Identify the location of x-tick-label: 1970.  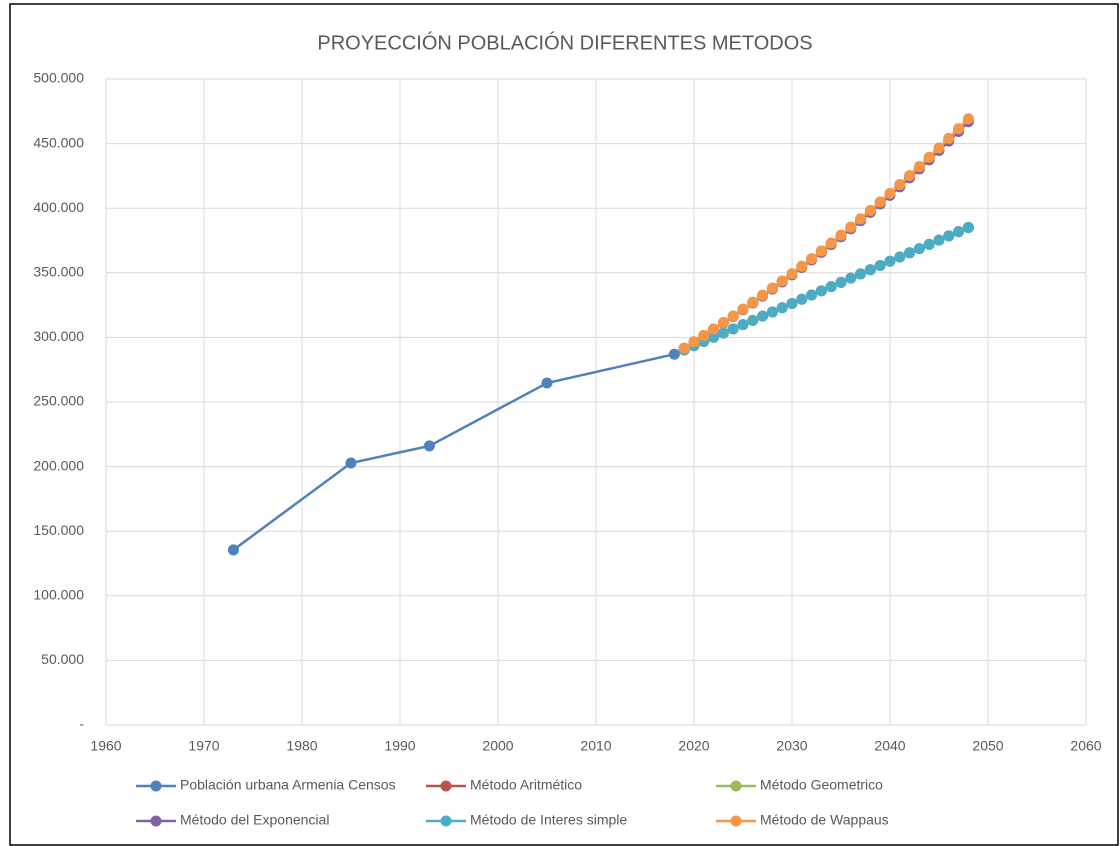
(203, 746).